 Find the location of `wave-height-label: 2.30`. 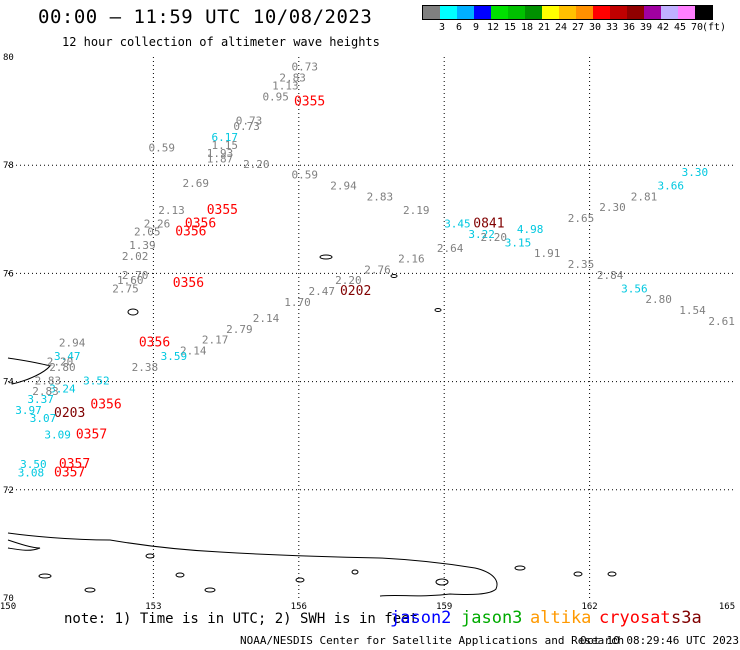

wave-height-label: 2.30 is located at coordinates (612, 207).